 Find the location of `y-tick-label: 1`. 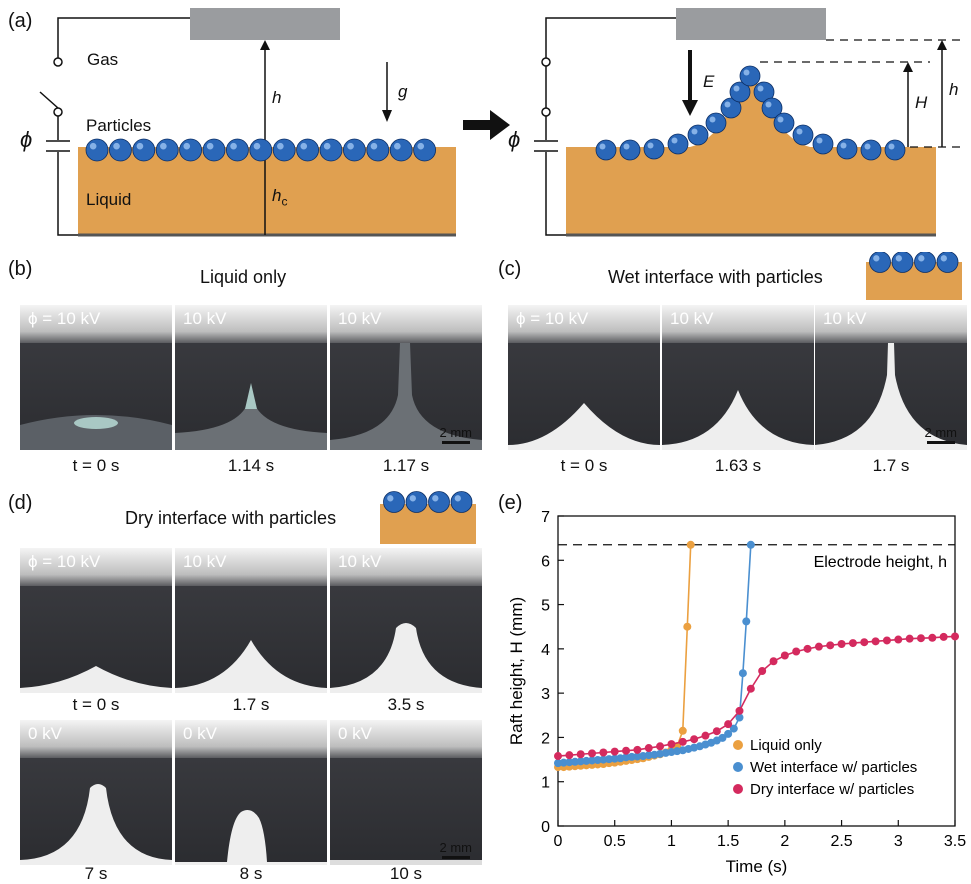

y-tick-label: 1 is located at coordinates (545, 783).